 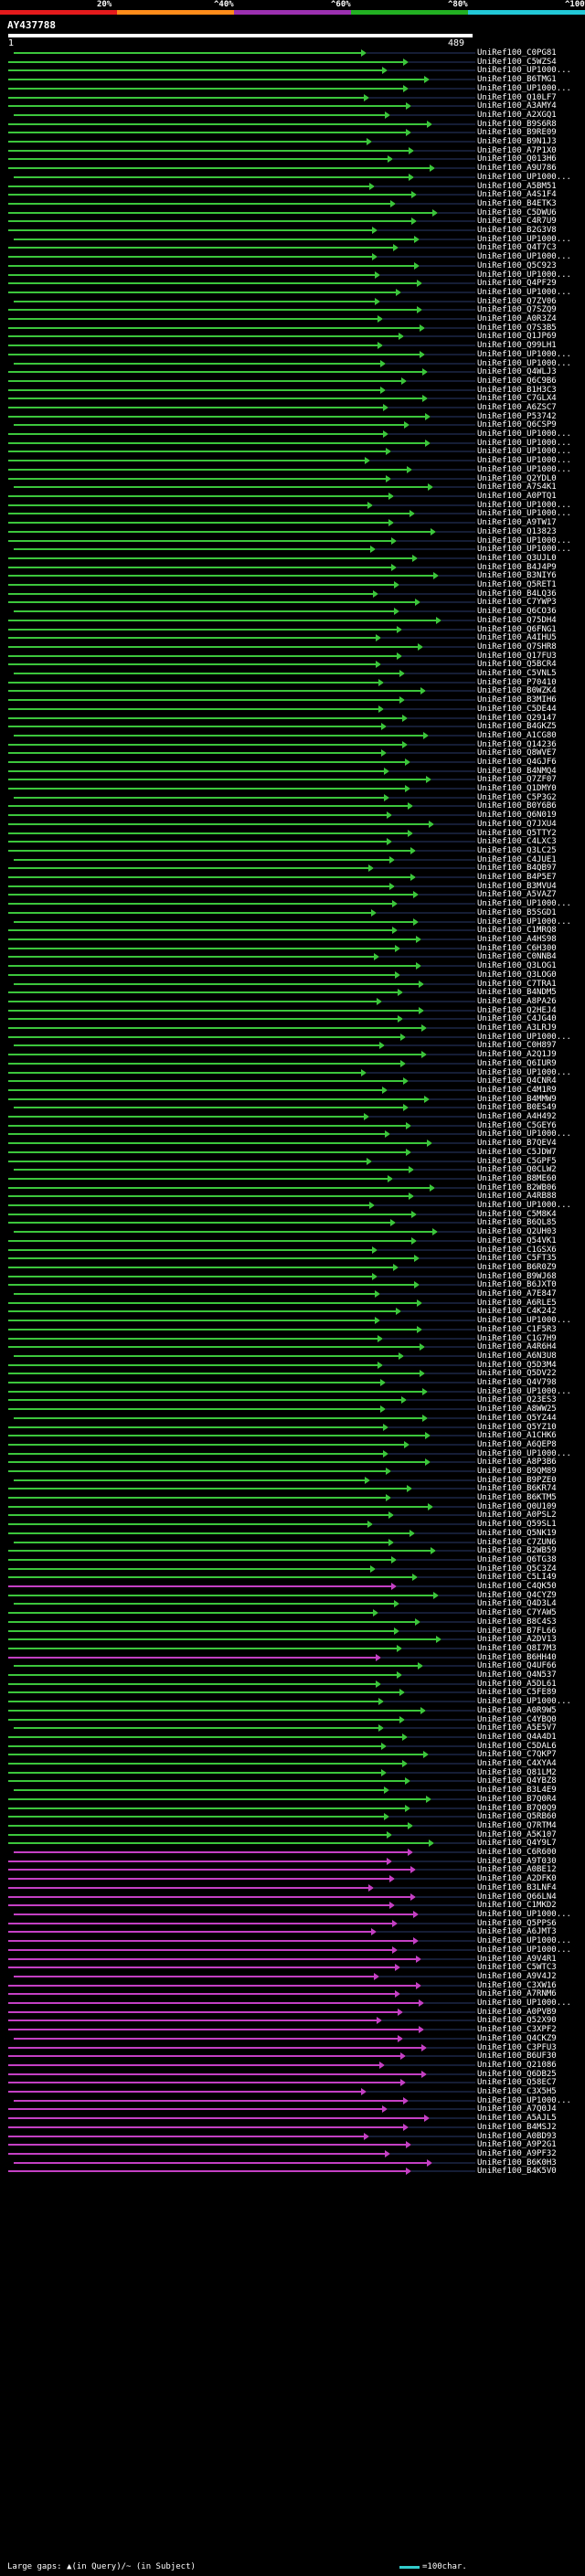 I want to click on hit-label: UniRef100_B4NMQ4, so click(x=517, y=771).